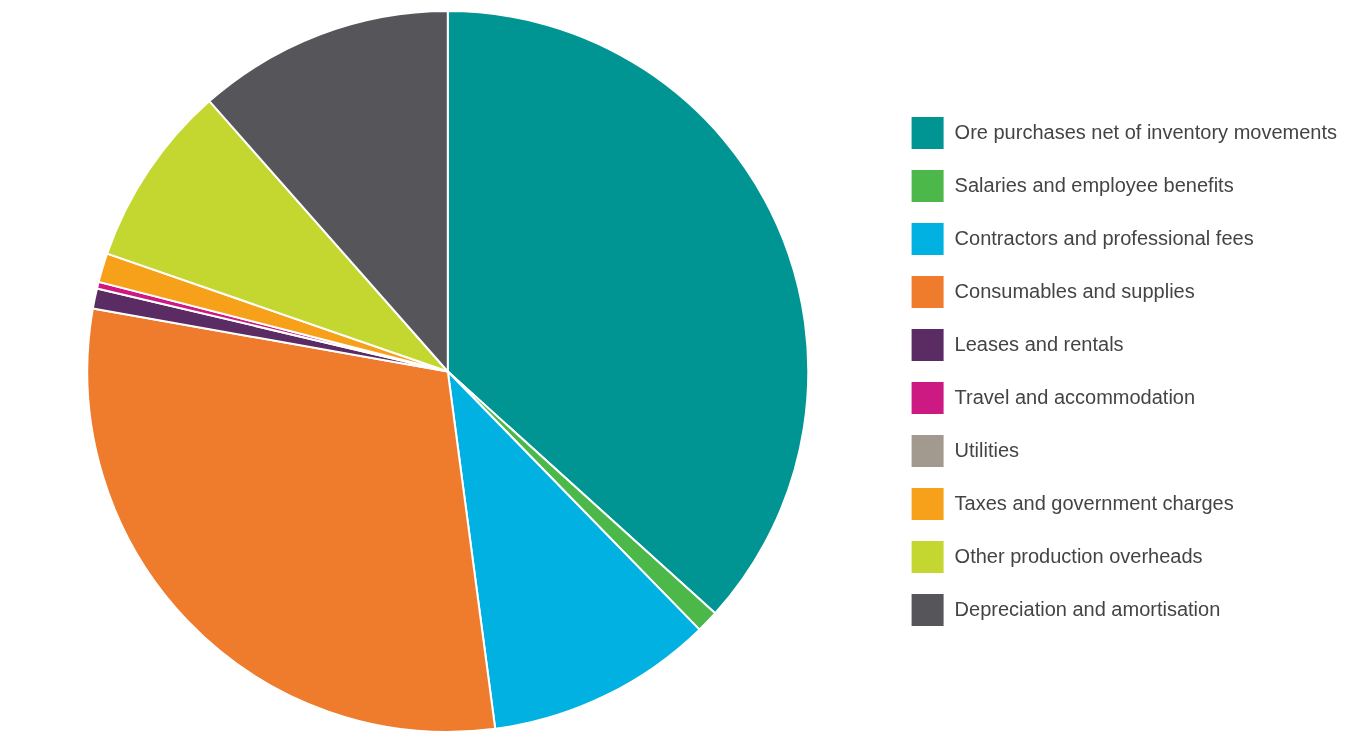 The image size is (1347, 733). What do you see at coordinates (1039, 343) in the screenshot?
I see `legend-label: Leases and rentals` at bounding box center [1039, 343].